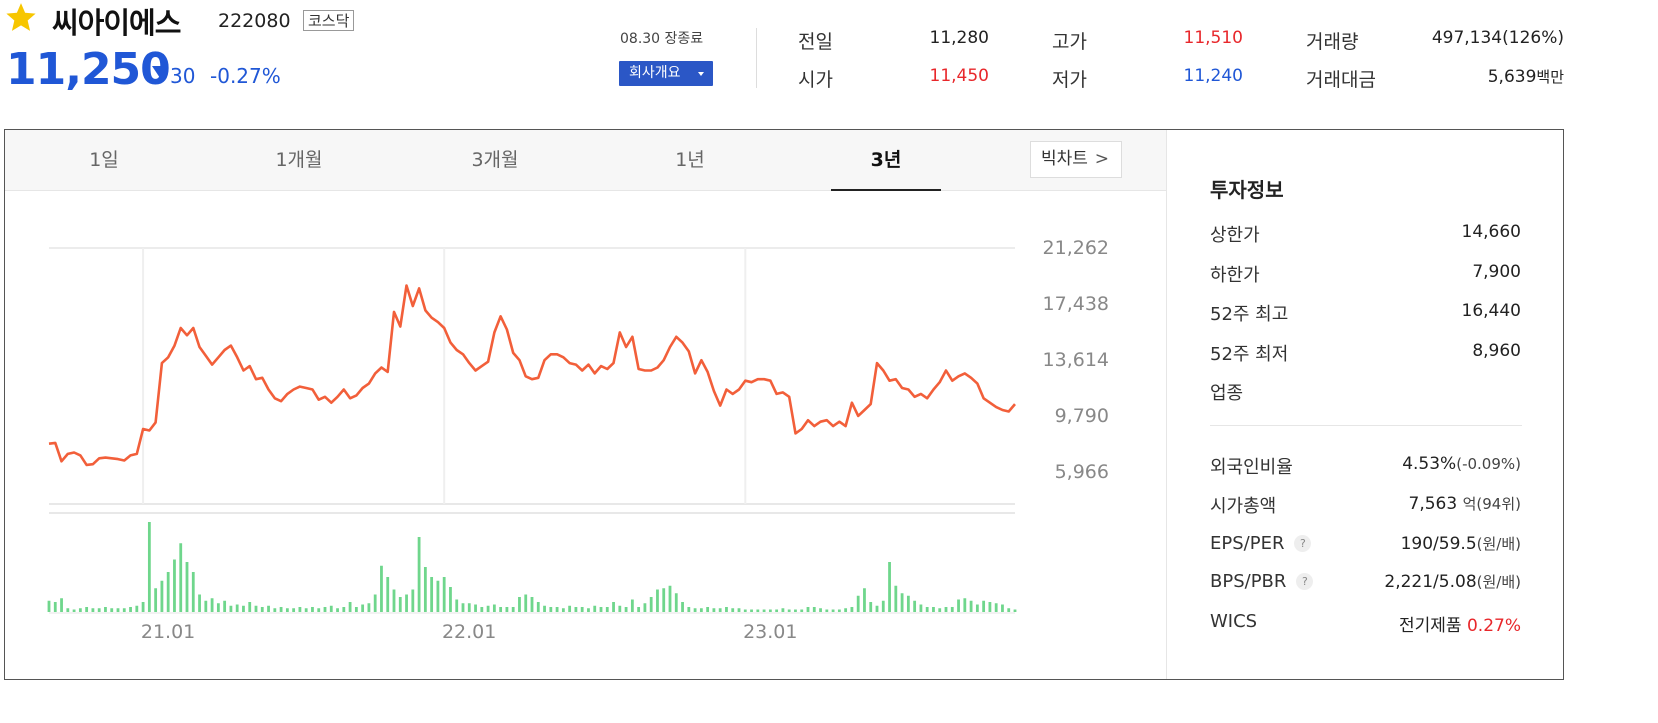  Describe the element at coordinates (183, 76) in the screenshot. I see `change-value: 30` at that location.